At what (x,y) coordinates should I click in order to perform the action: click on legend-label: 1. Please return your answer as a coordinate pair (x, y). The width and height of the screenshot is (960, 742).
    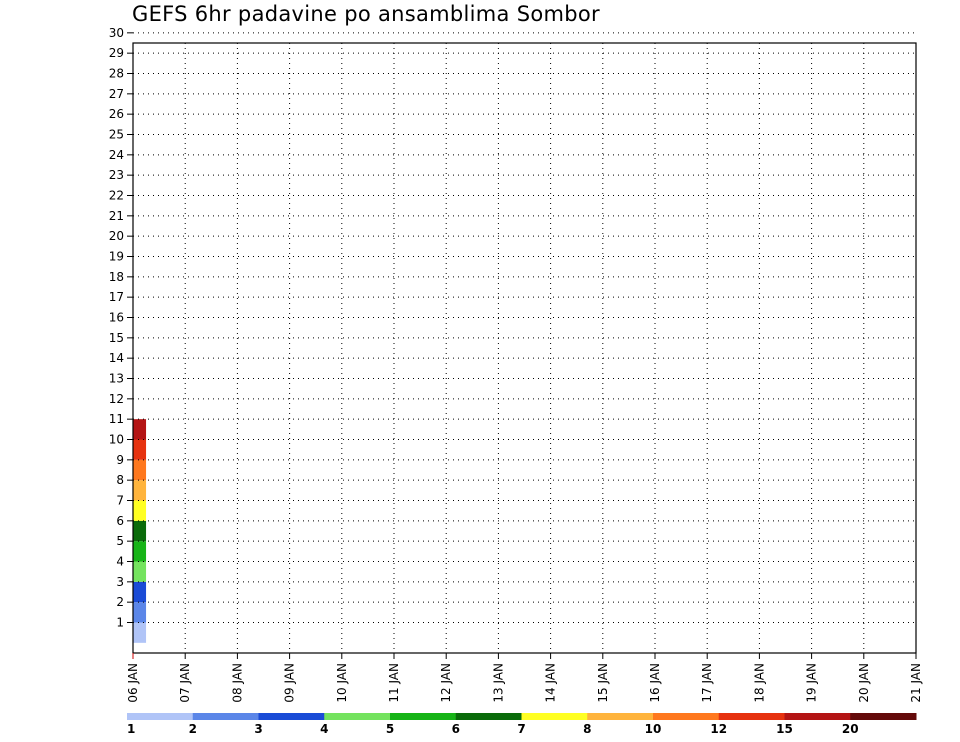
    Looking at the image, I should click on (131, 729).